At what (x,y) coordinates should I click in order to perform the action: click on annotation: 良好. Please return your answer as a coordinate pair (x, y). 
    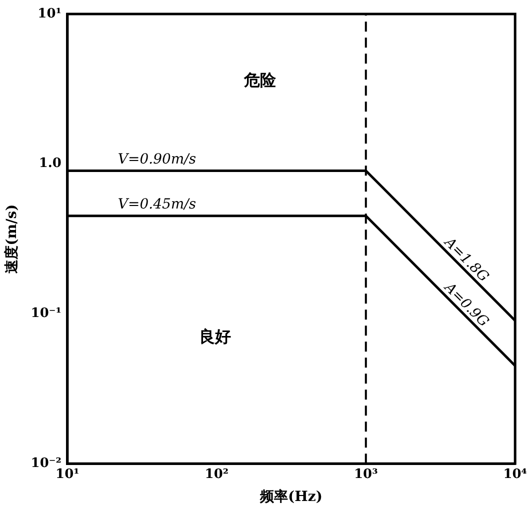
    Looking at the image, I should click on (215, 336).